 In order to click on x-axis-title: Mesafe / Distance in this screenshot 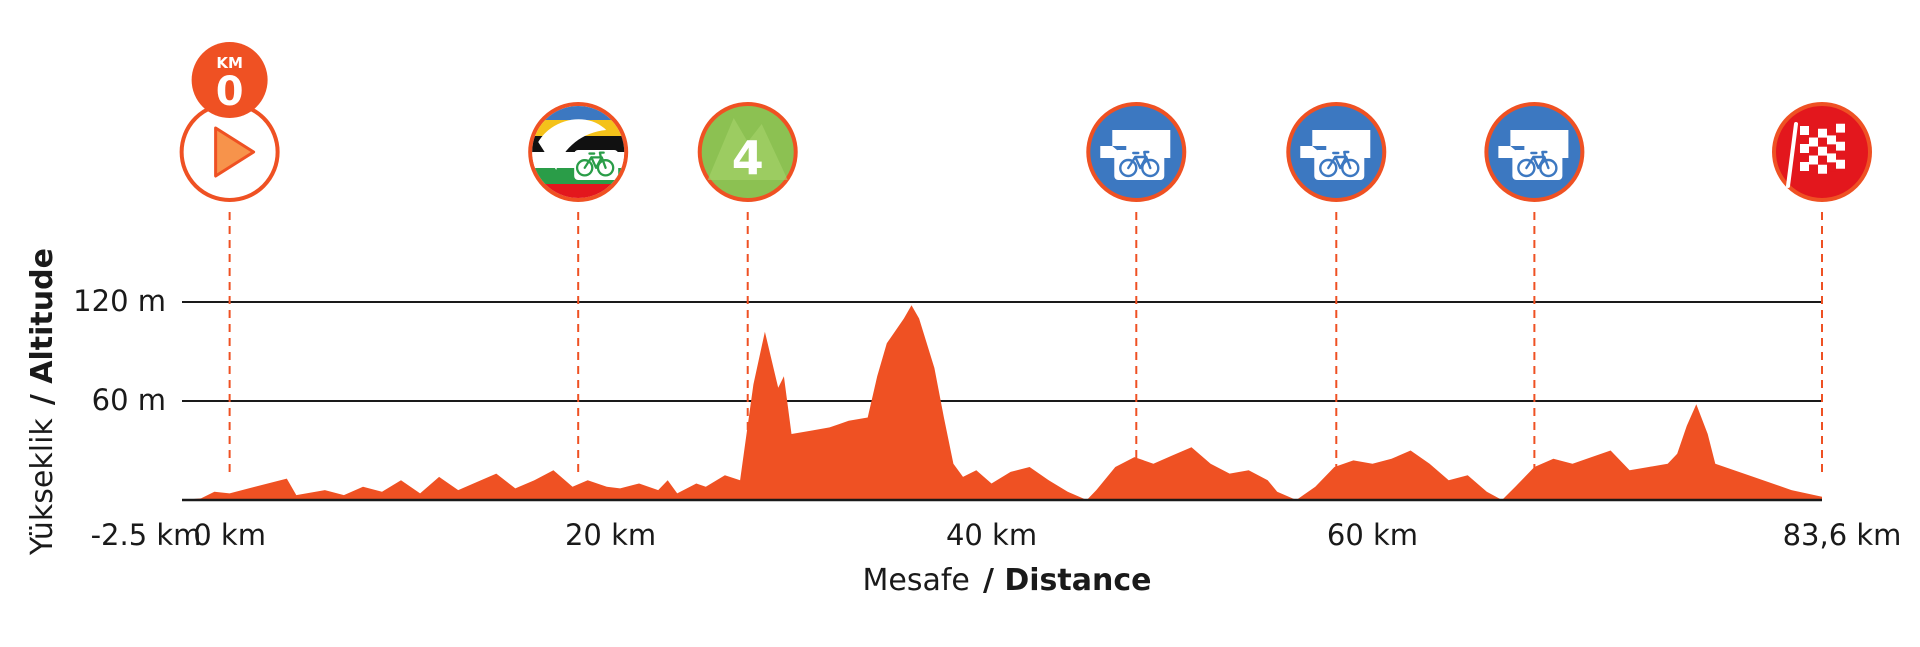, I will do `click(1007, 580)`.